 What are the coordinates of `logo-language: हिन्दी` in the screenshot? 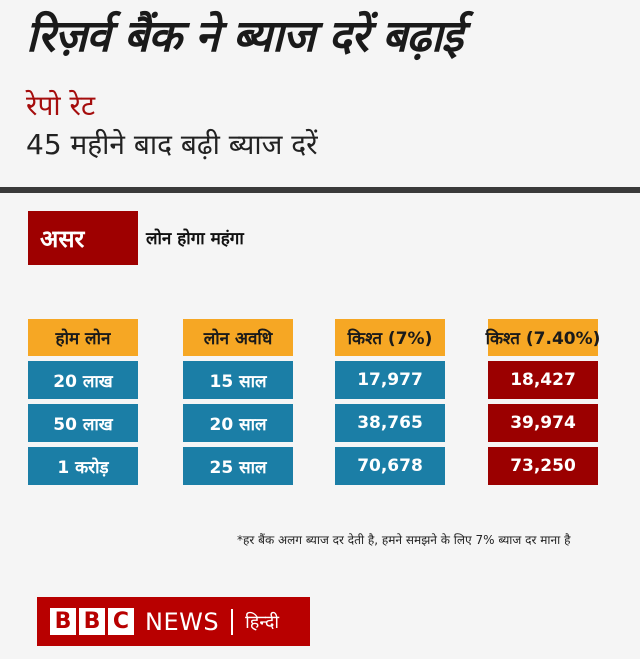 It's located at (262, 622).